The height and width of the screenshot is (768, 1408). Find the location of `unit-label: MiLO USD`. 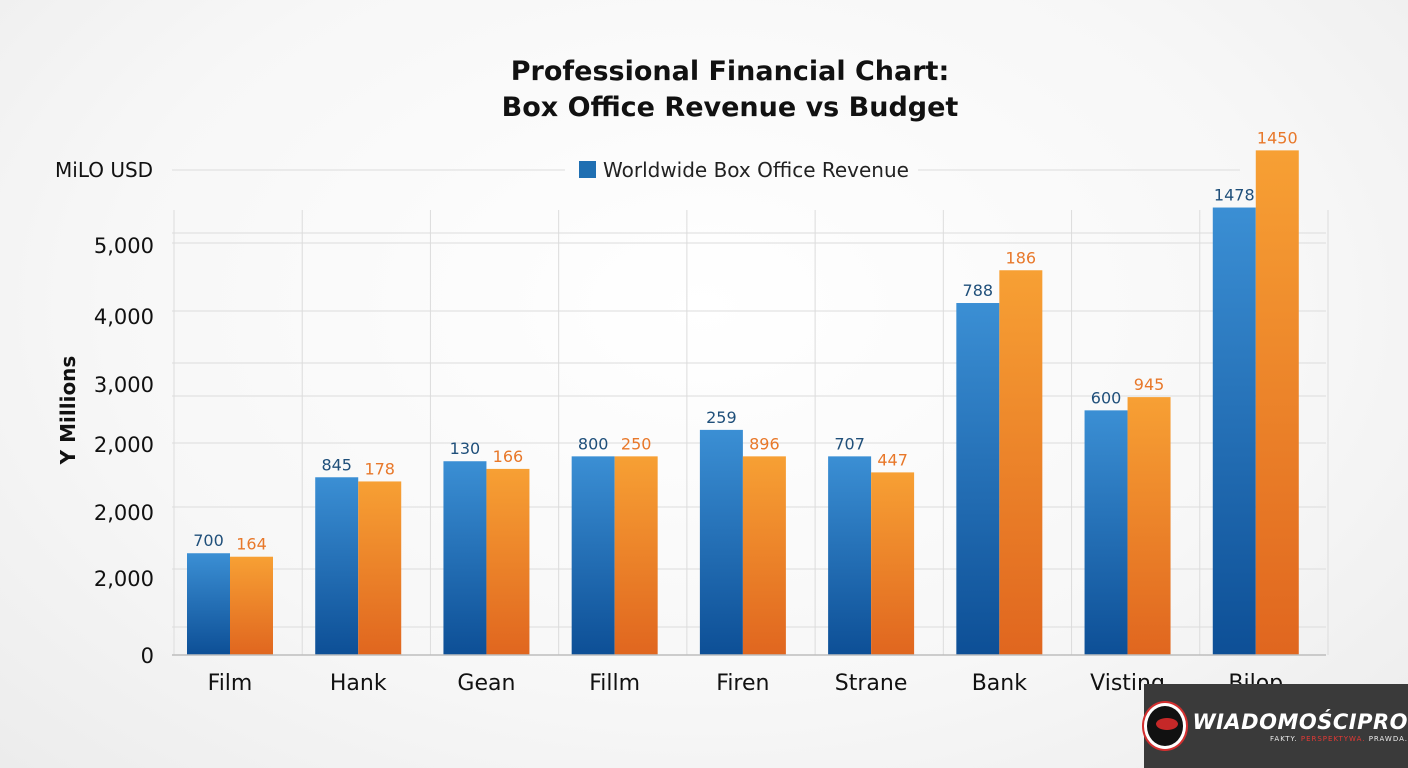

unit-label: MiLO USD is located at coordinates (104, 170).